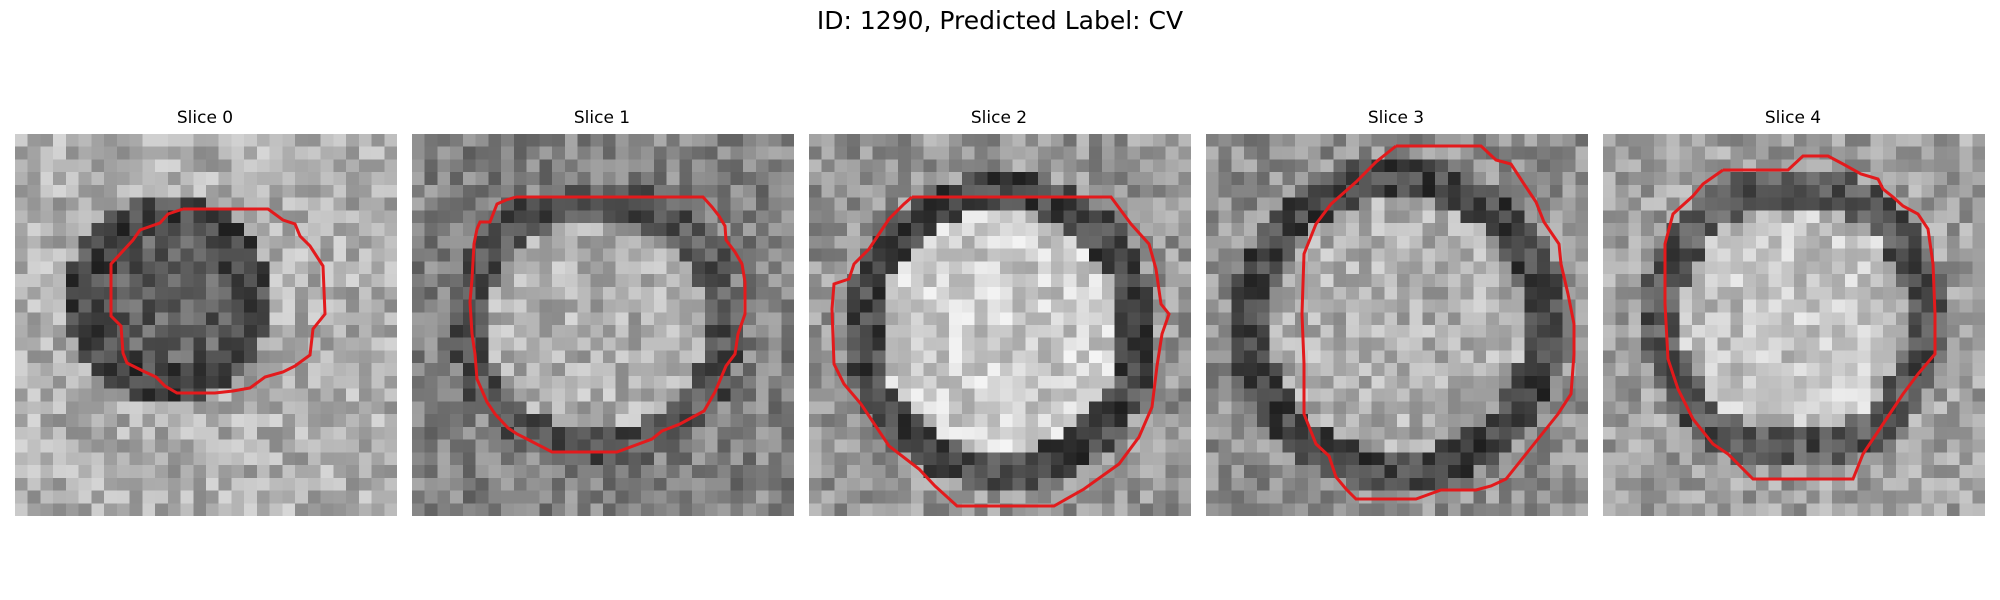 Image resolution: width=2000 pixels, height=600 pixels. What do you see at coordinates (218, 301) in the screenshot?
I see `slice-0-contour` at bounding box center [218, 301].